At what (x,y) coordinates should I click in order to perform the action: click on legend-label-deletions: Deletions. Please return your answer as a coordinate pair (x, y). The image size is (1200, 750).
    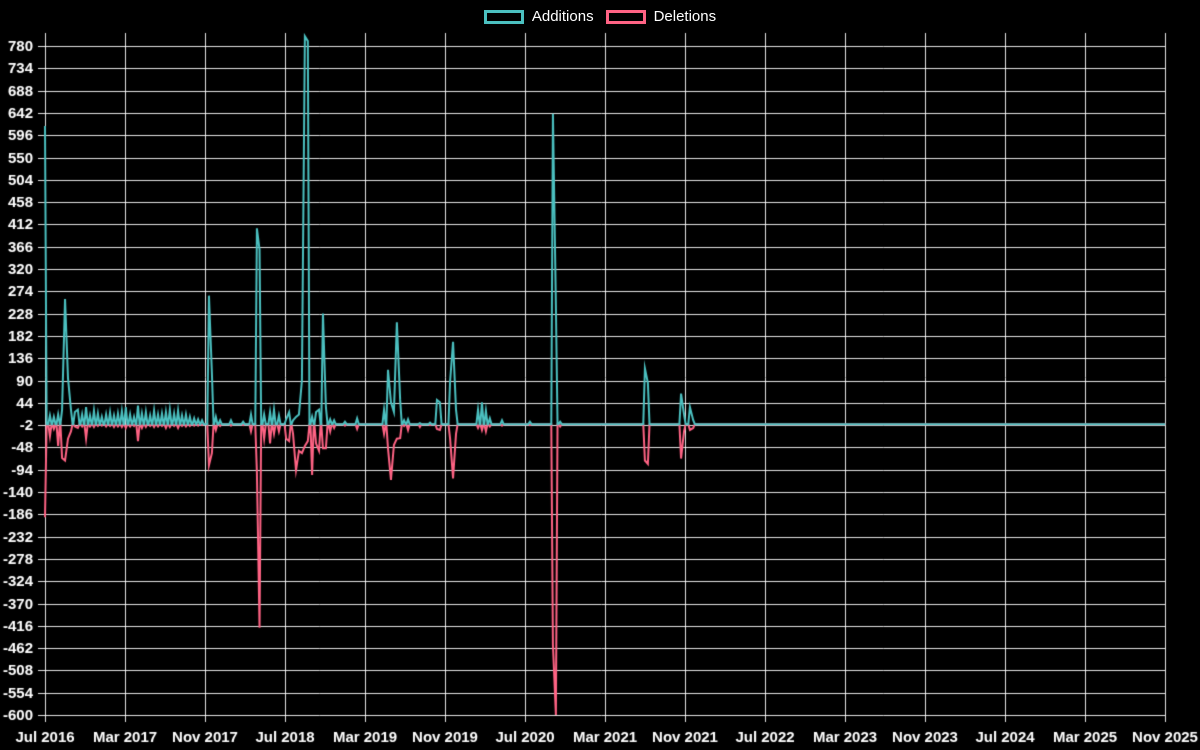
    Looking at the image, I should click on (685, 16).